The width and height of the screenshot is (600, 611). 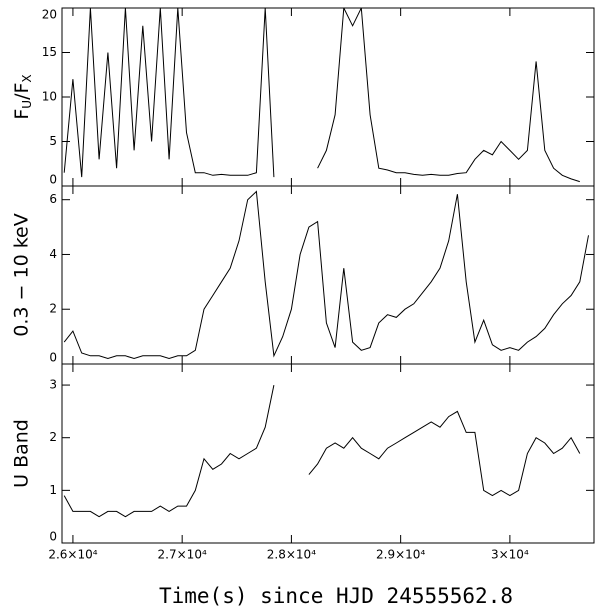 What do you see at coordinates (336, 596) in the screenshot?
I see `x-axis-label: Time(s) since HJD 24555562.8` at bounding box center [336, 596].